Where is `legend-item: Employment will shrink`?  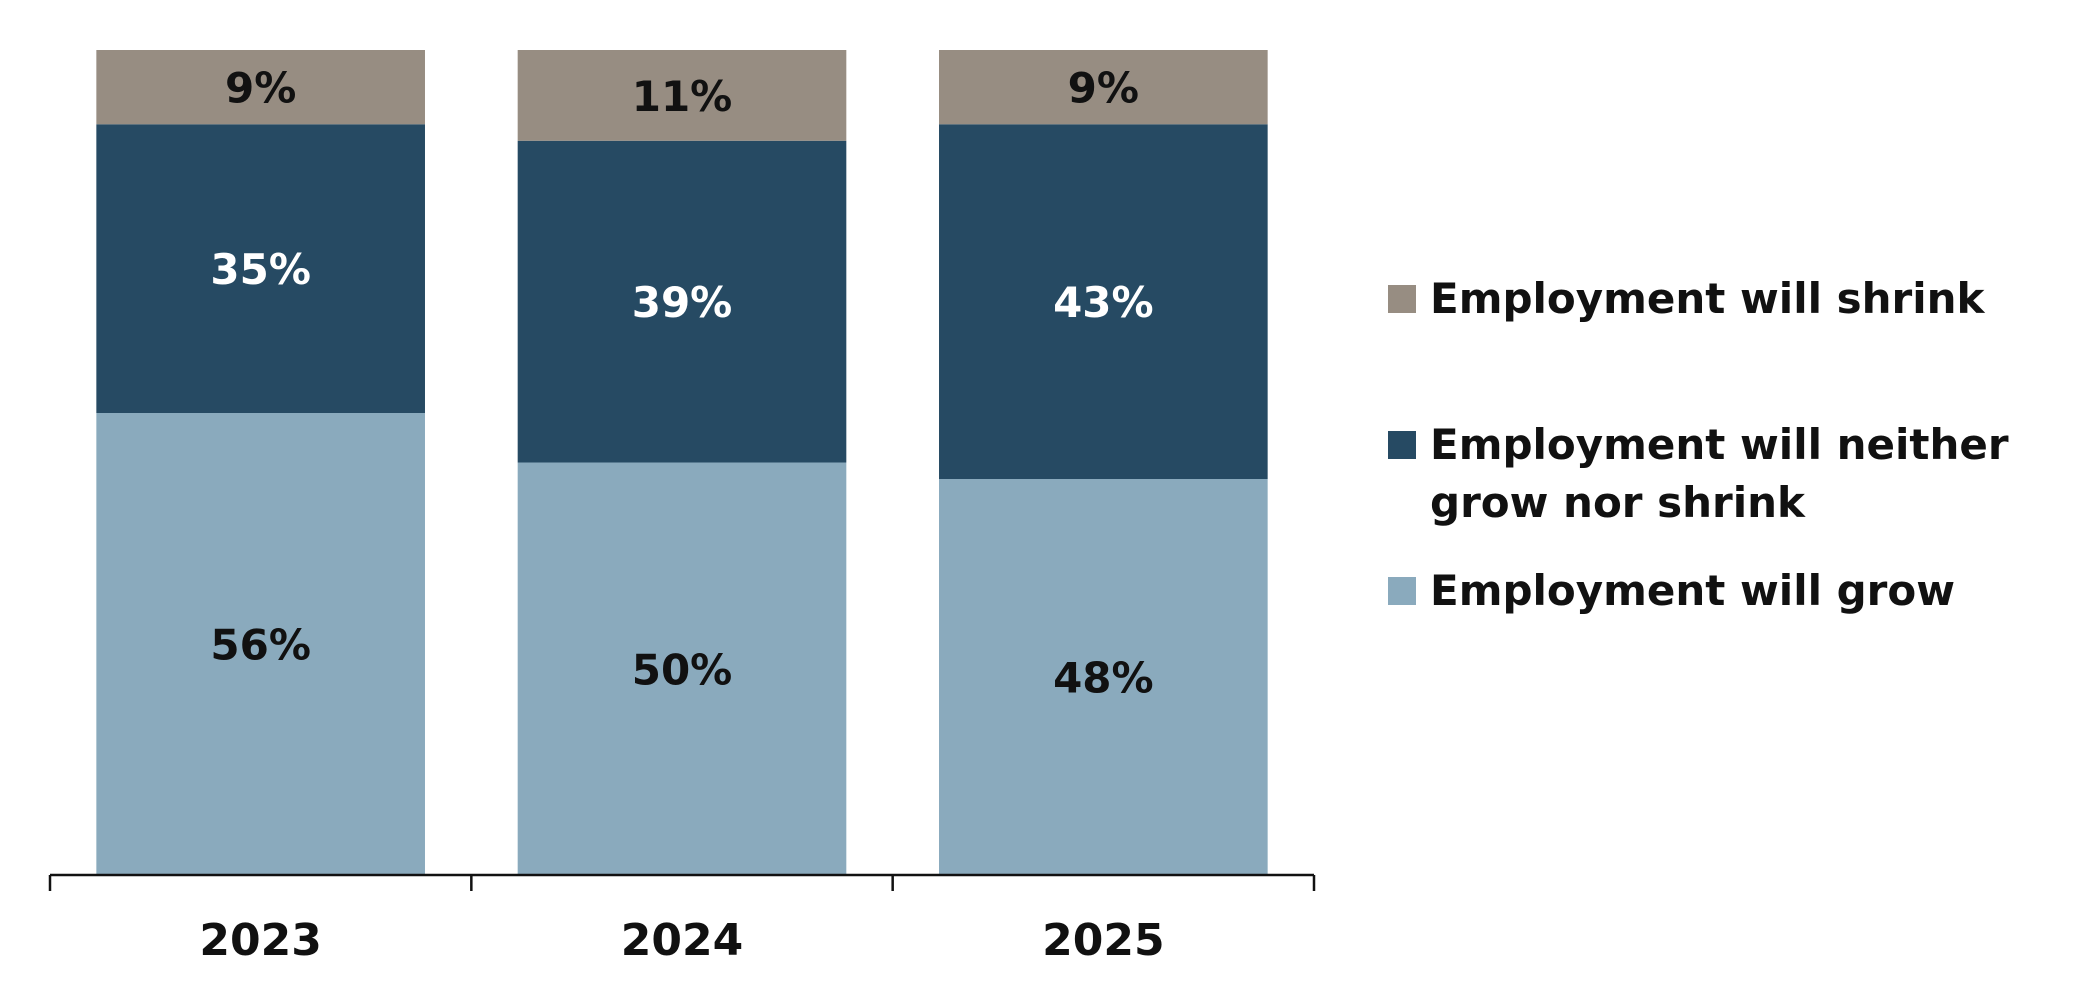 legend-item: Employment will shrink is located at coordinates (1728, 299).